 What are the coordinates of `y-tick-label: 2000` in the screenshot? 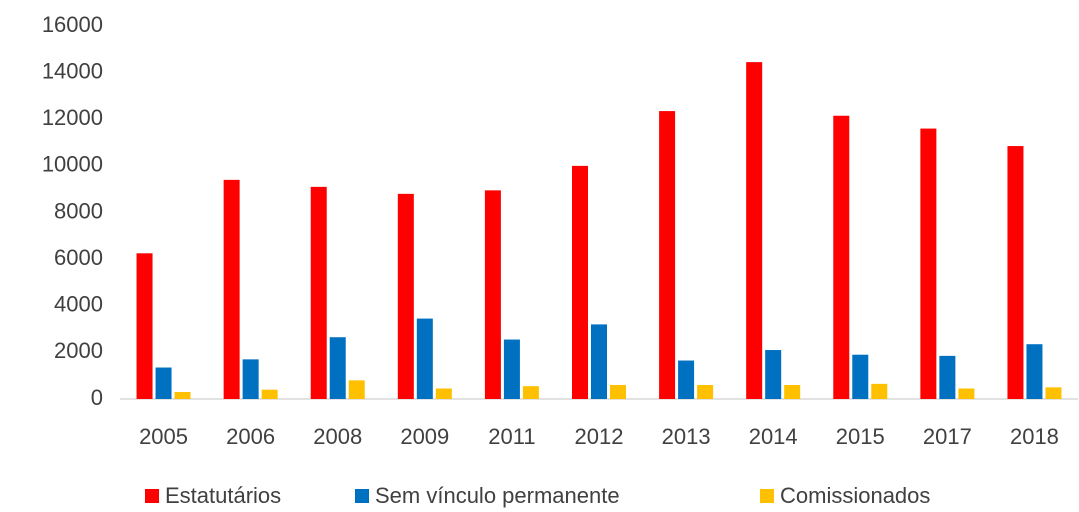 It's located at (78, 350).